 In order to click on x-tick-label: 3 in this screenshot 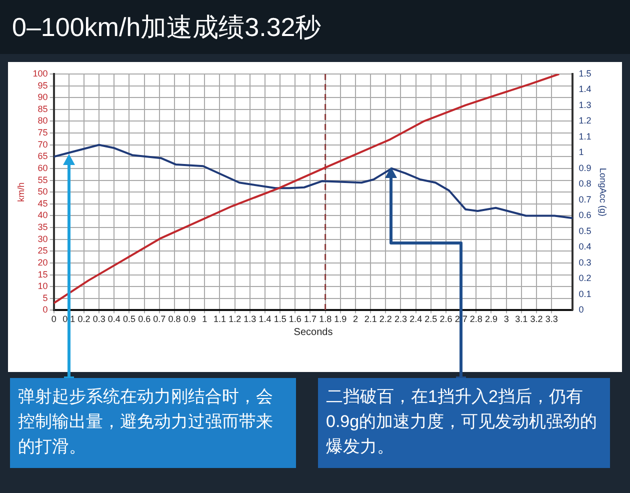, I will do `click(506, 319)`.